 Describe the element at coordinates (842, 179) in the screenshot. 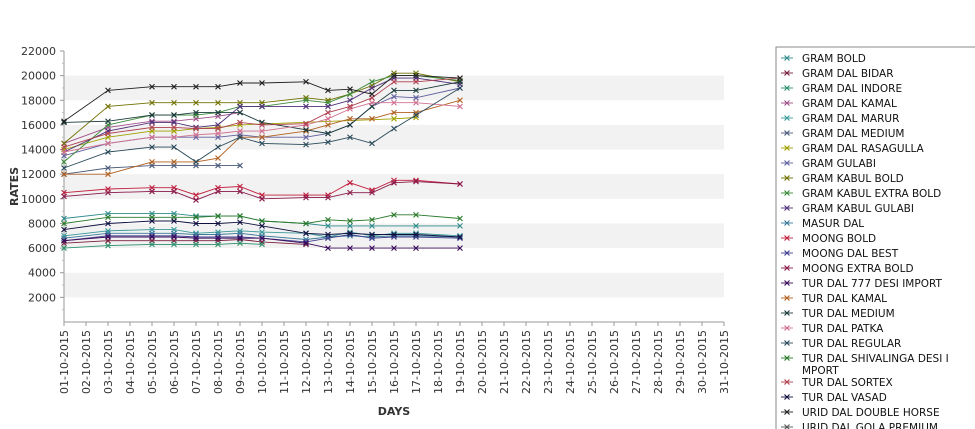

I see `legend-item-9: GRAM KABUL BOLD` at that location.